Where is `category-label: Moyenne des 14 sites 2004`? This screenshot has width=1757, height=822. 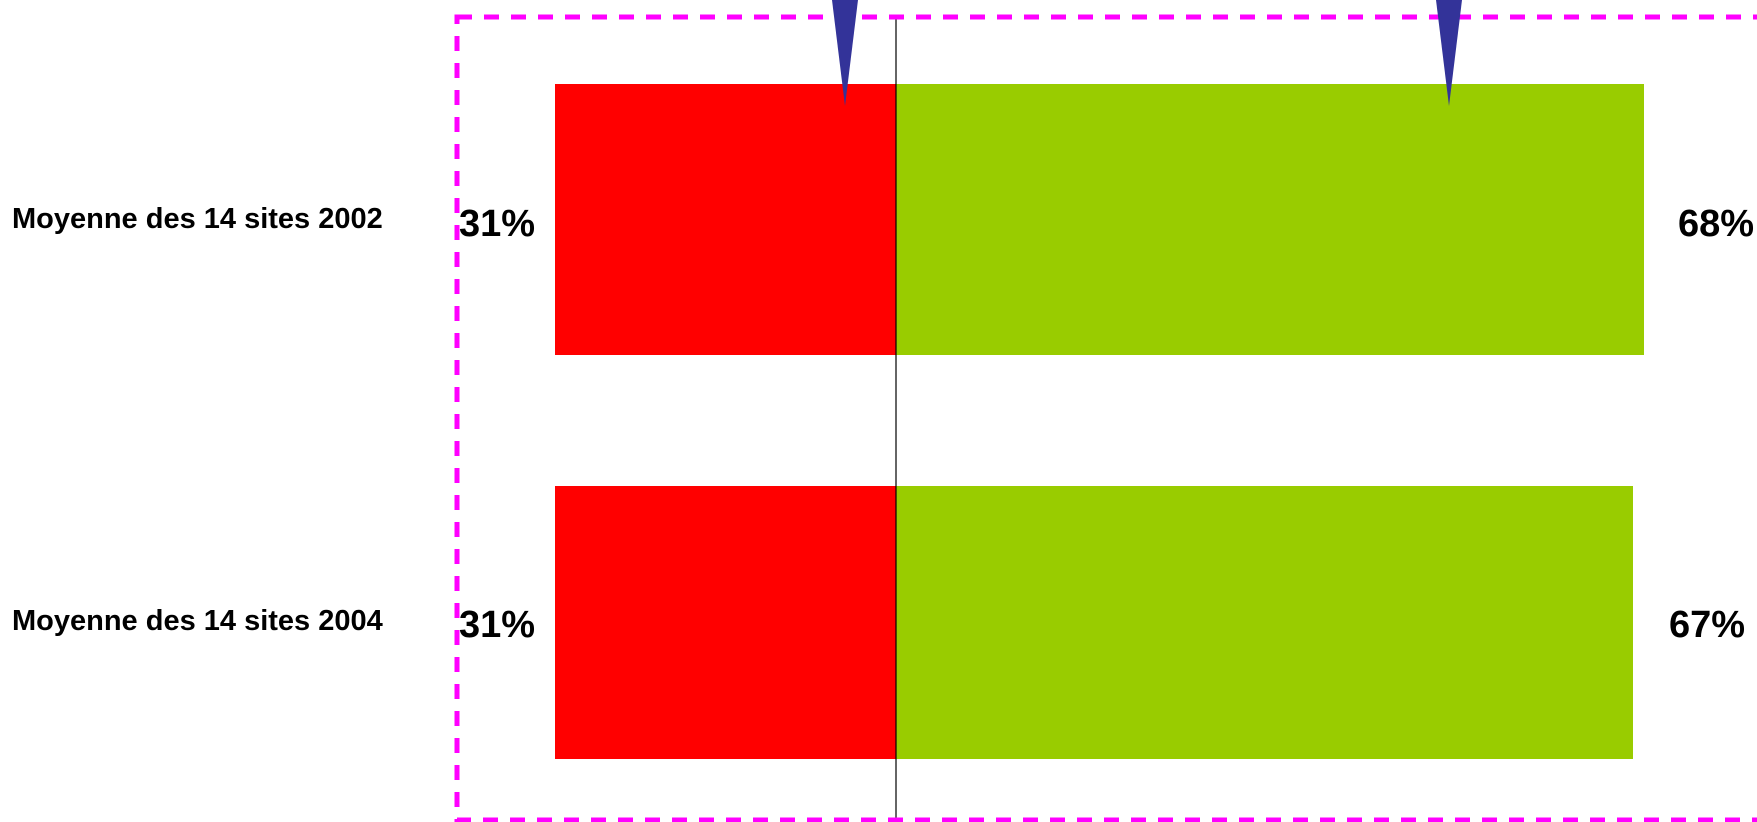
category-label: Moyenne des 14 sites 2004 is located at coordinates (197, 621).